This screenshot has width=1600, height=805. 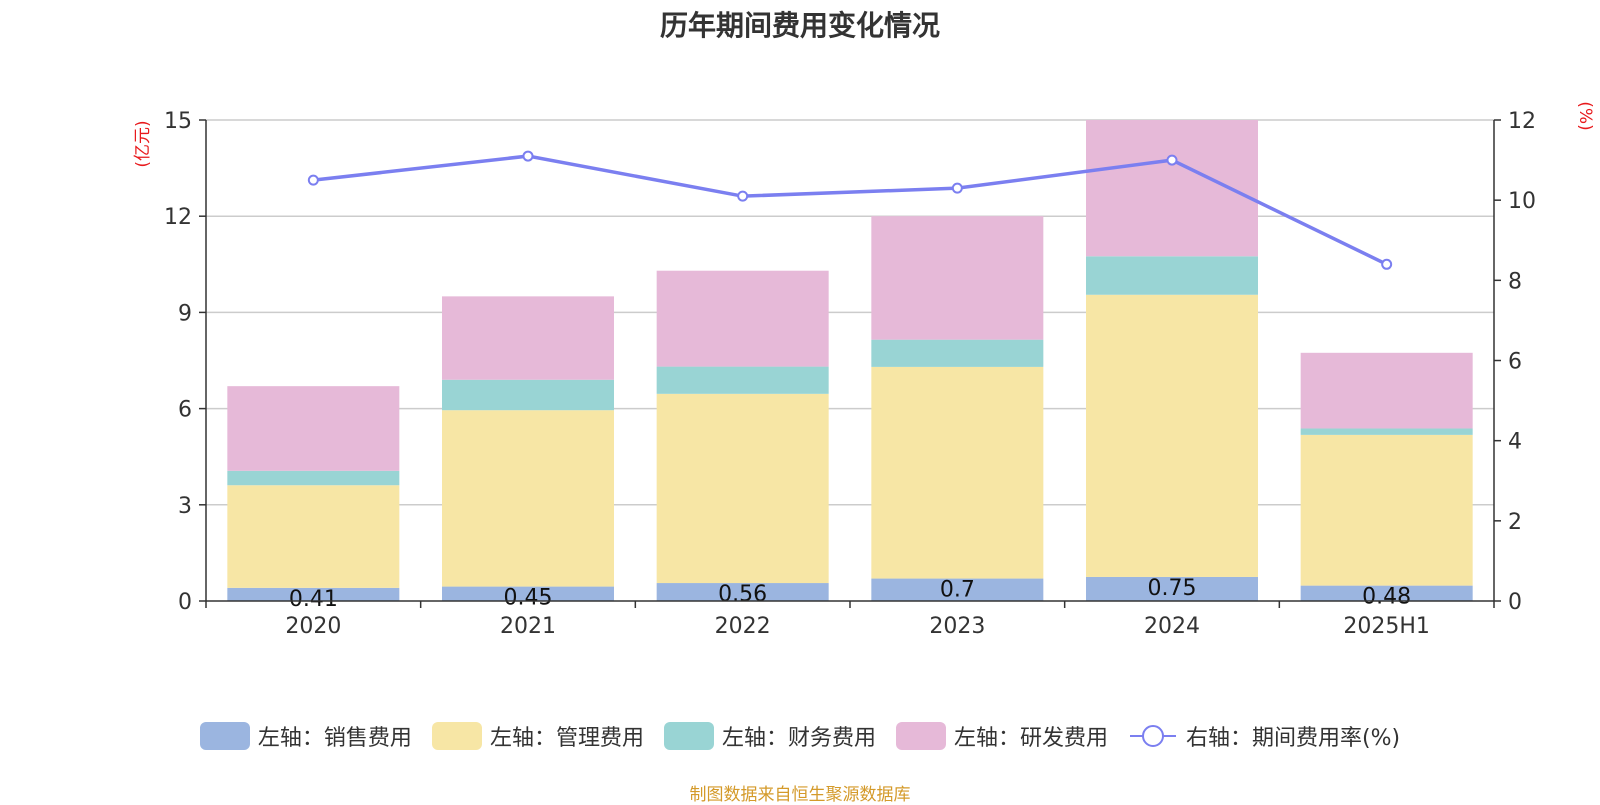 I want to click on bar-admin-2021, so click(x=528, y=498).